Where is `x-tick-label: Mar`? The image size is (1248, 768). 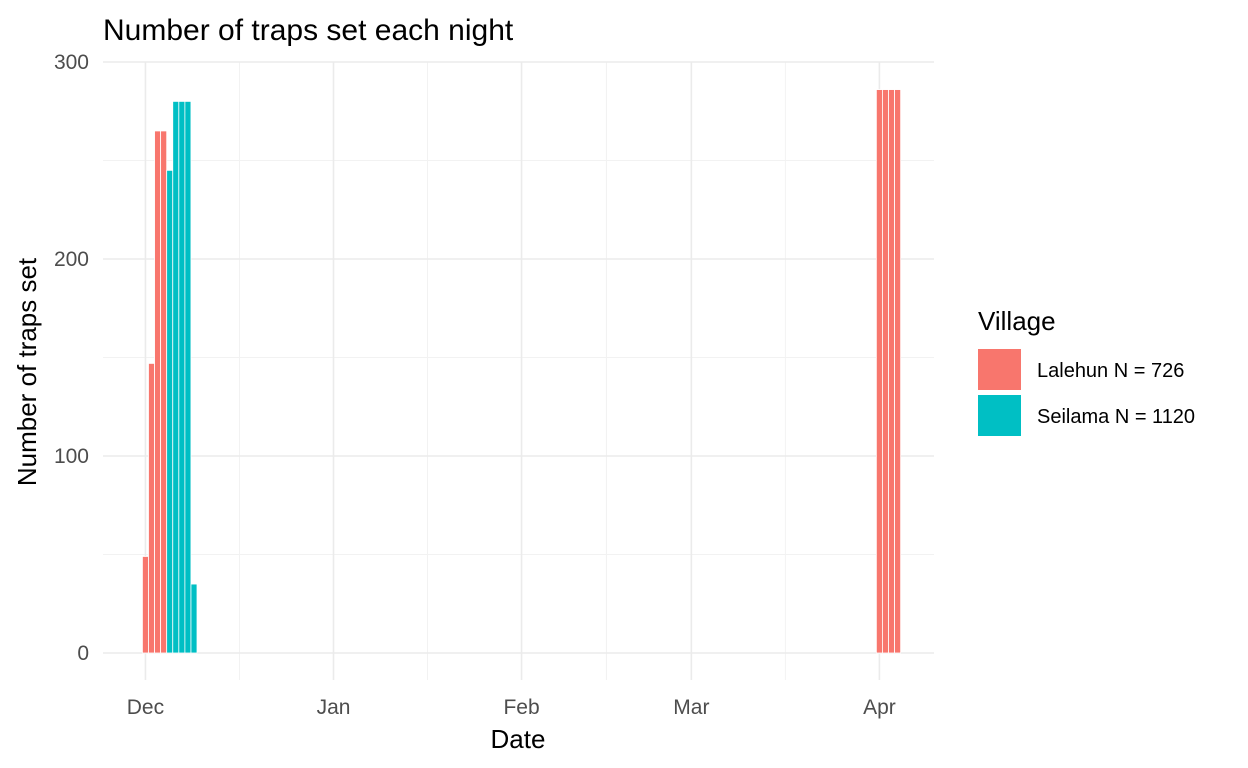 x-tick-label: Mar is located at coordinates (691, 707).